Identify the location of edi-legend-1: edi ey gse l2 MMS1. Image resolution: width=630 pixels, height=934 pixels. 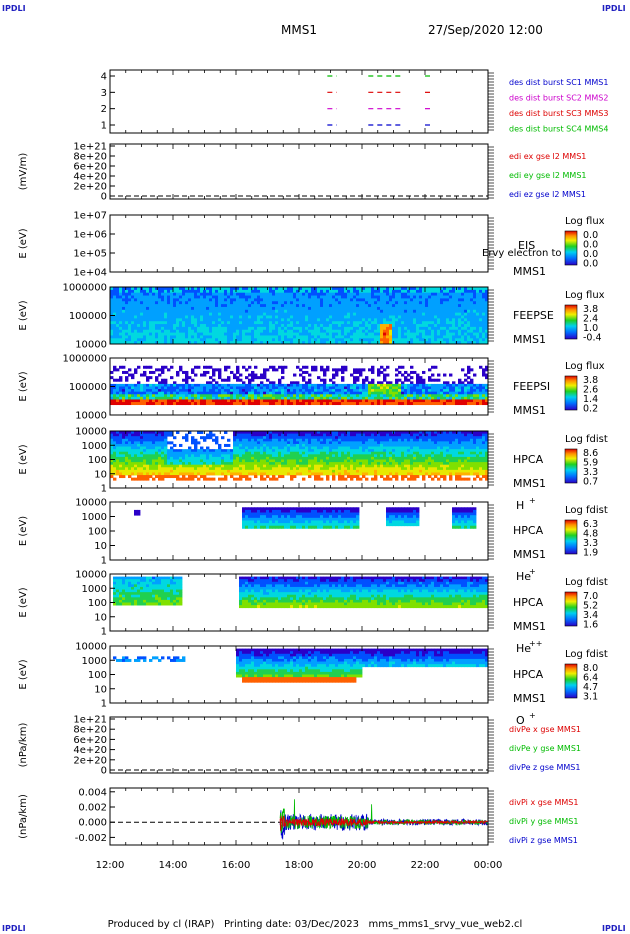
(548, 175).